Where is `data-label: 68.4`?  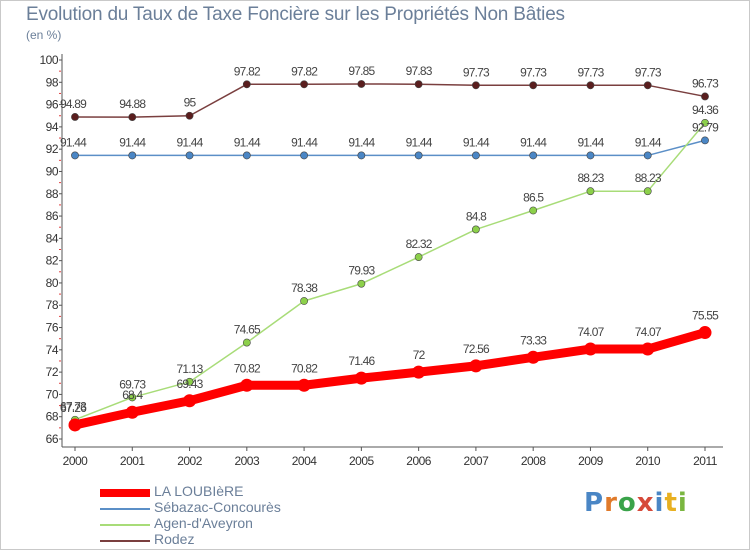 data-label: 68.4 is located at coordinates (132, 395).